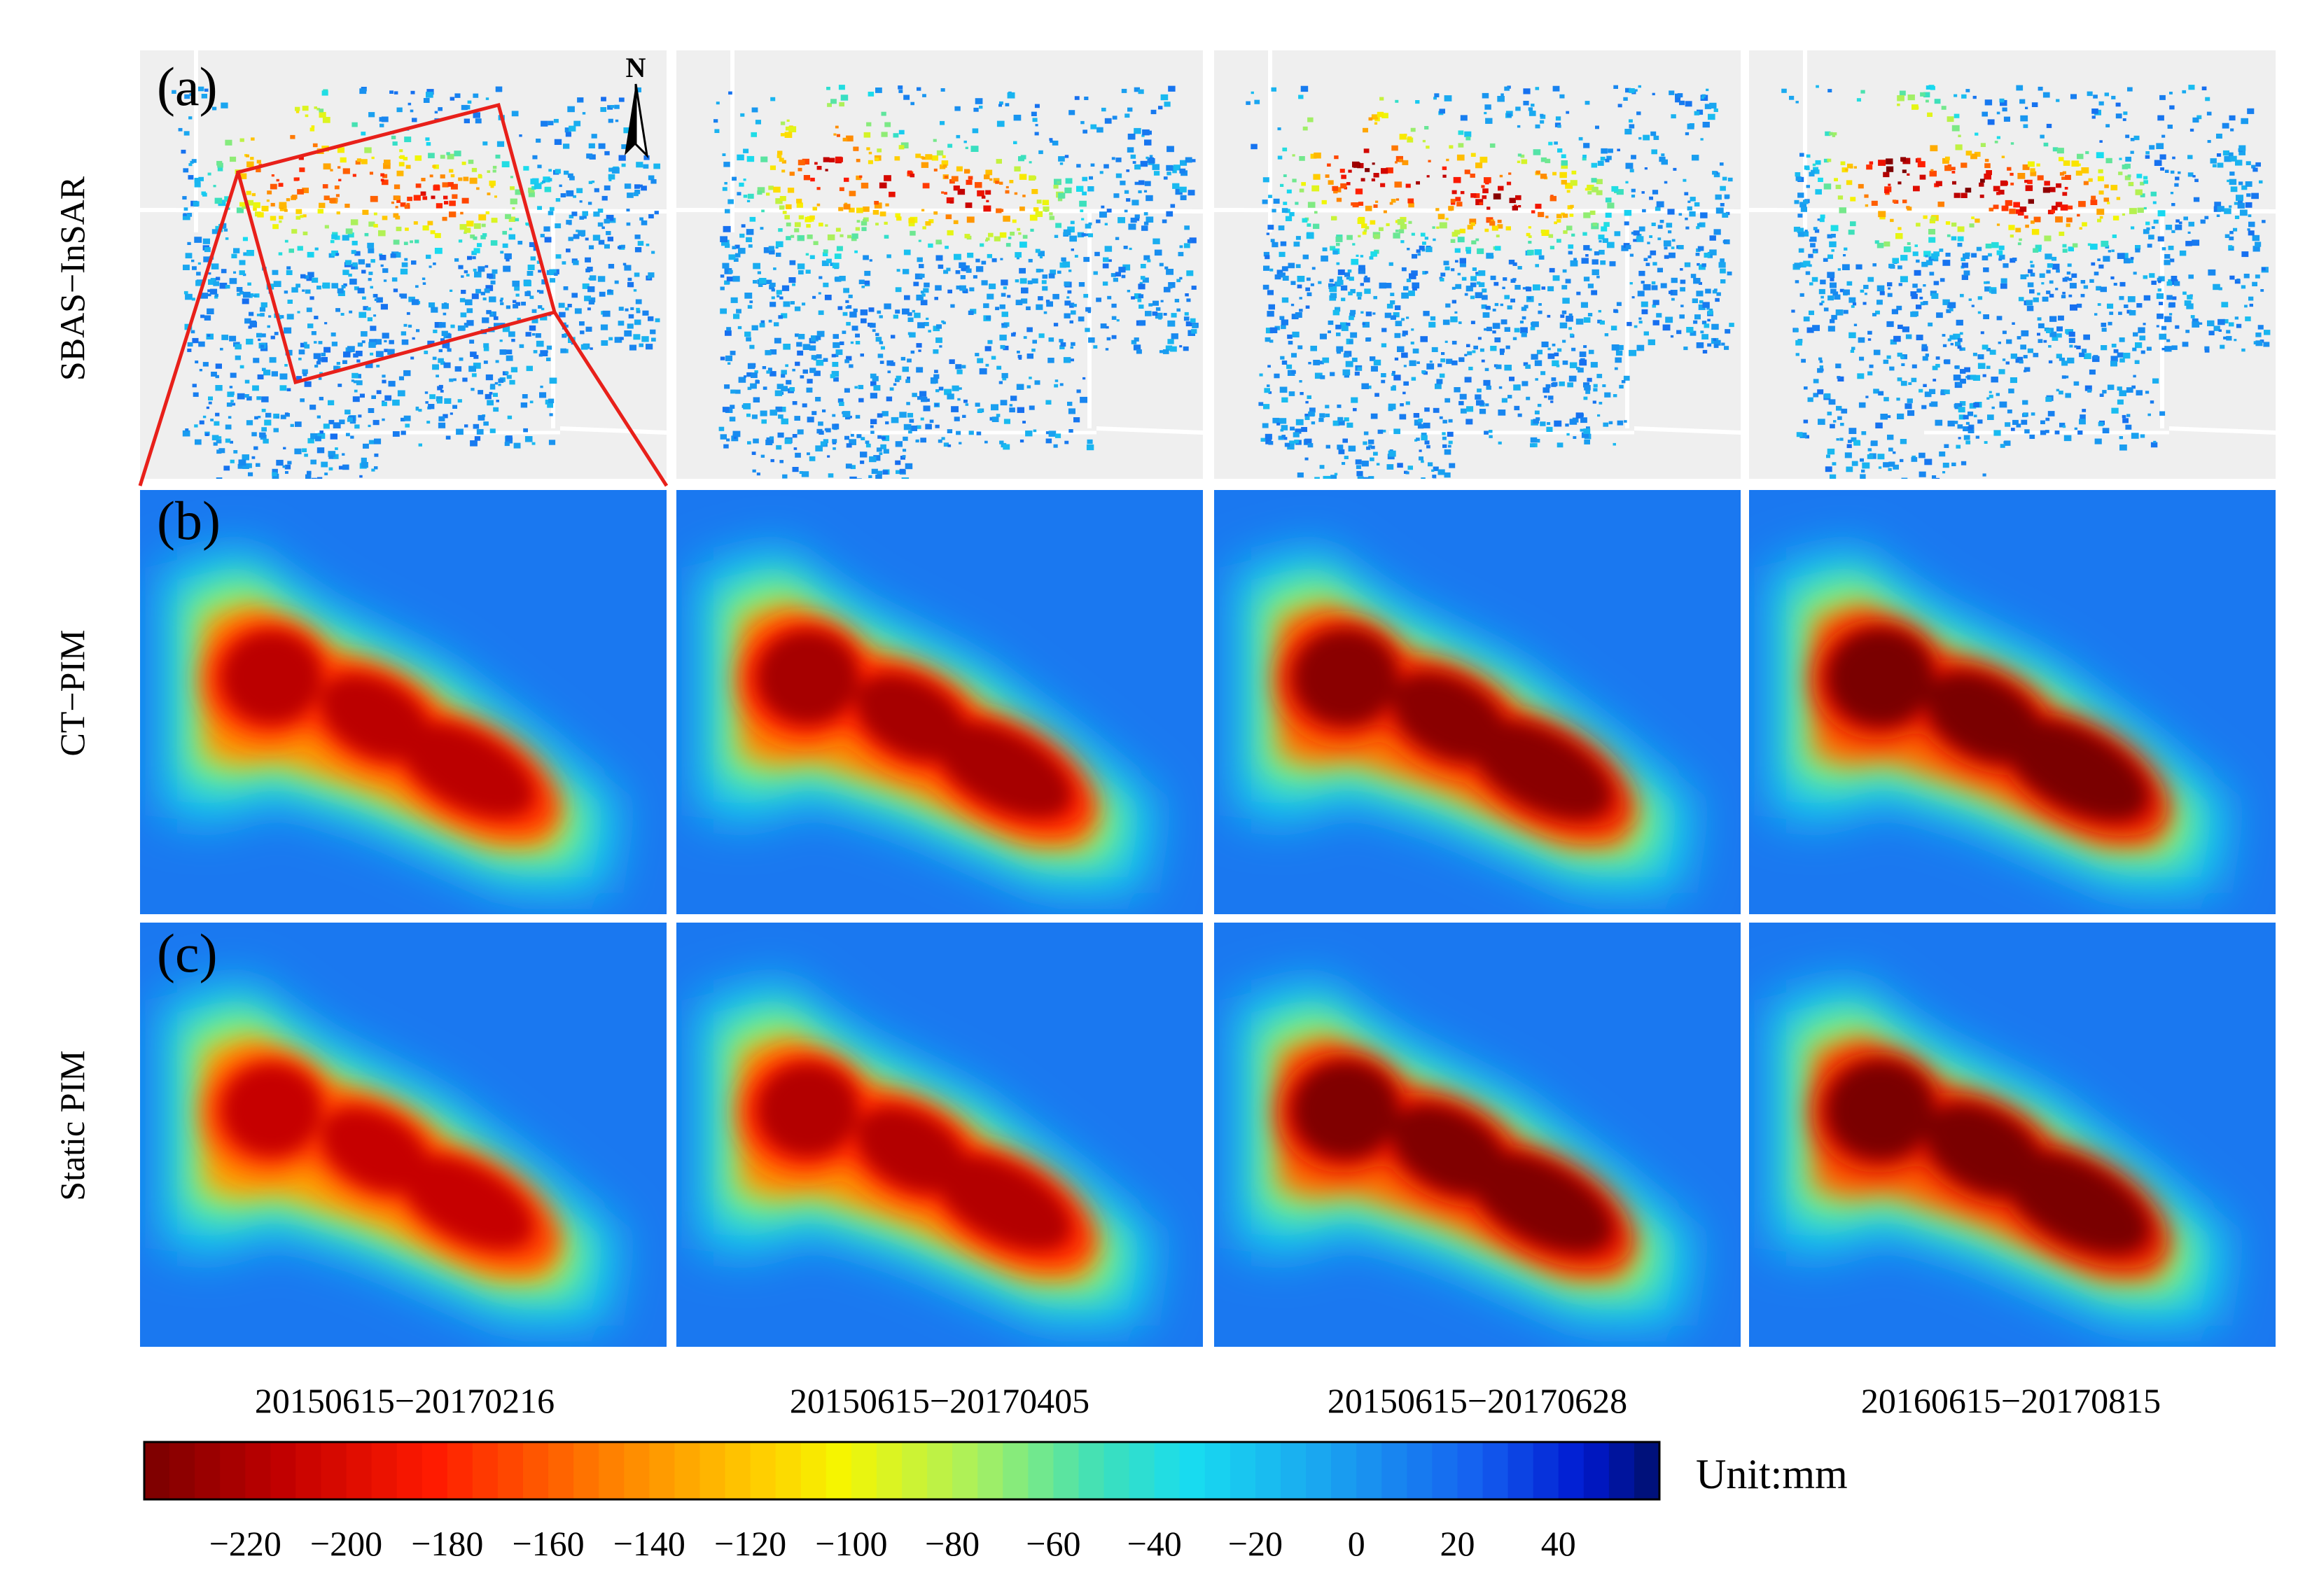 Image resolution: width=2305 pixels, height=1596 pixels. Describe the element at coordinates (1477, 1400) in the screenshot. I see `column-period-3: 20150615−20170628` at that location.